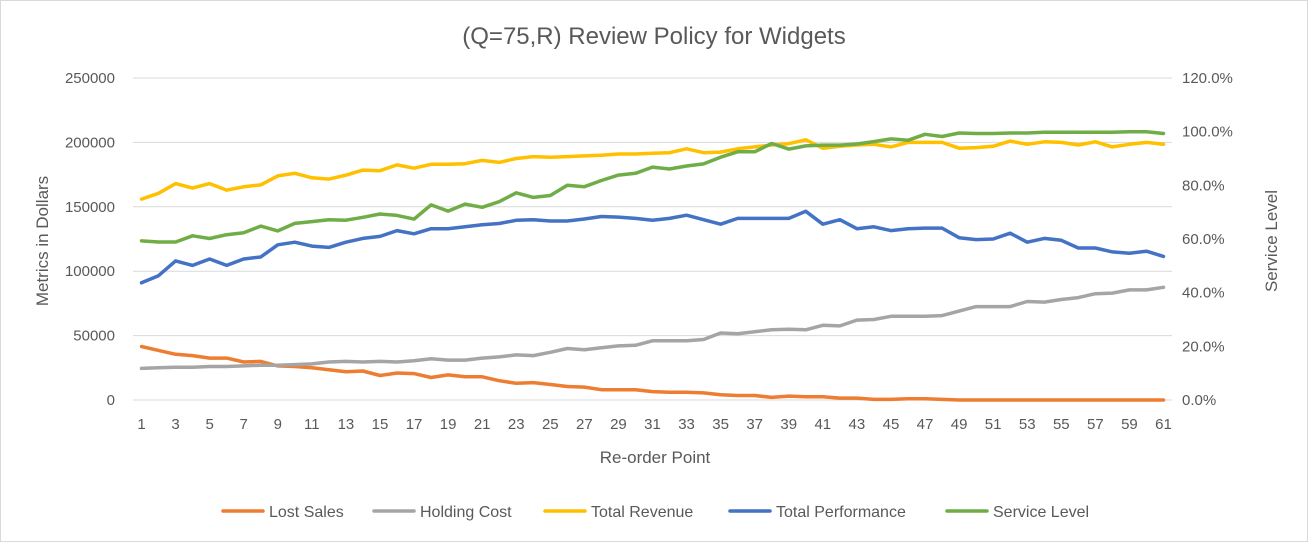 The width and height of the screenshot is (1308, 542). Describe the element at coordinates (1203, 293) in the screenshot. I see `y2-tick-label: 40.0%` at that location.